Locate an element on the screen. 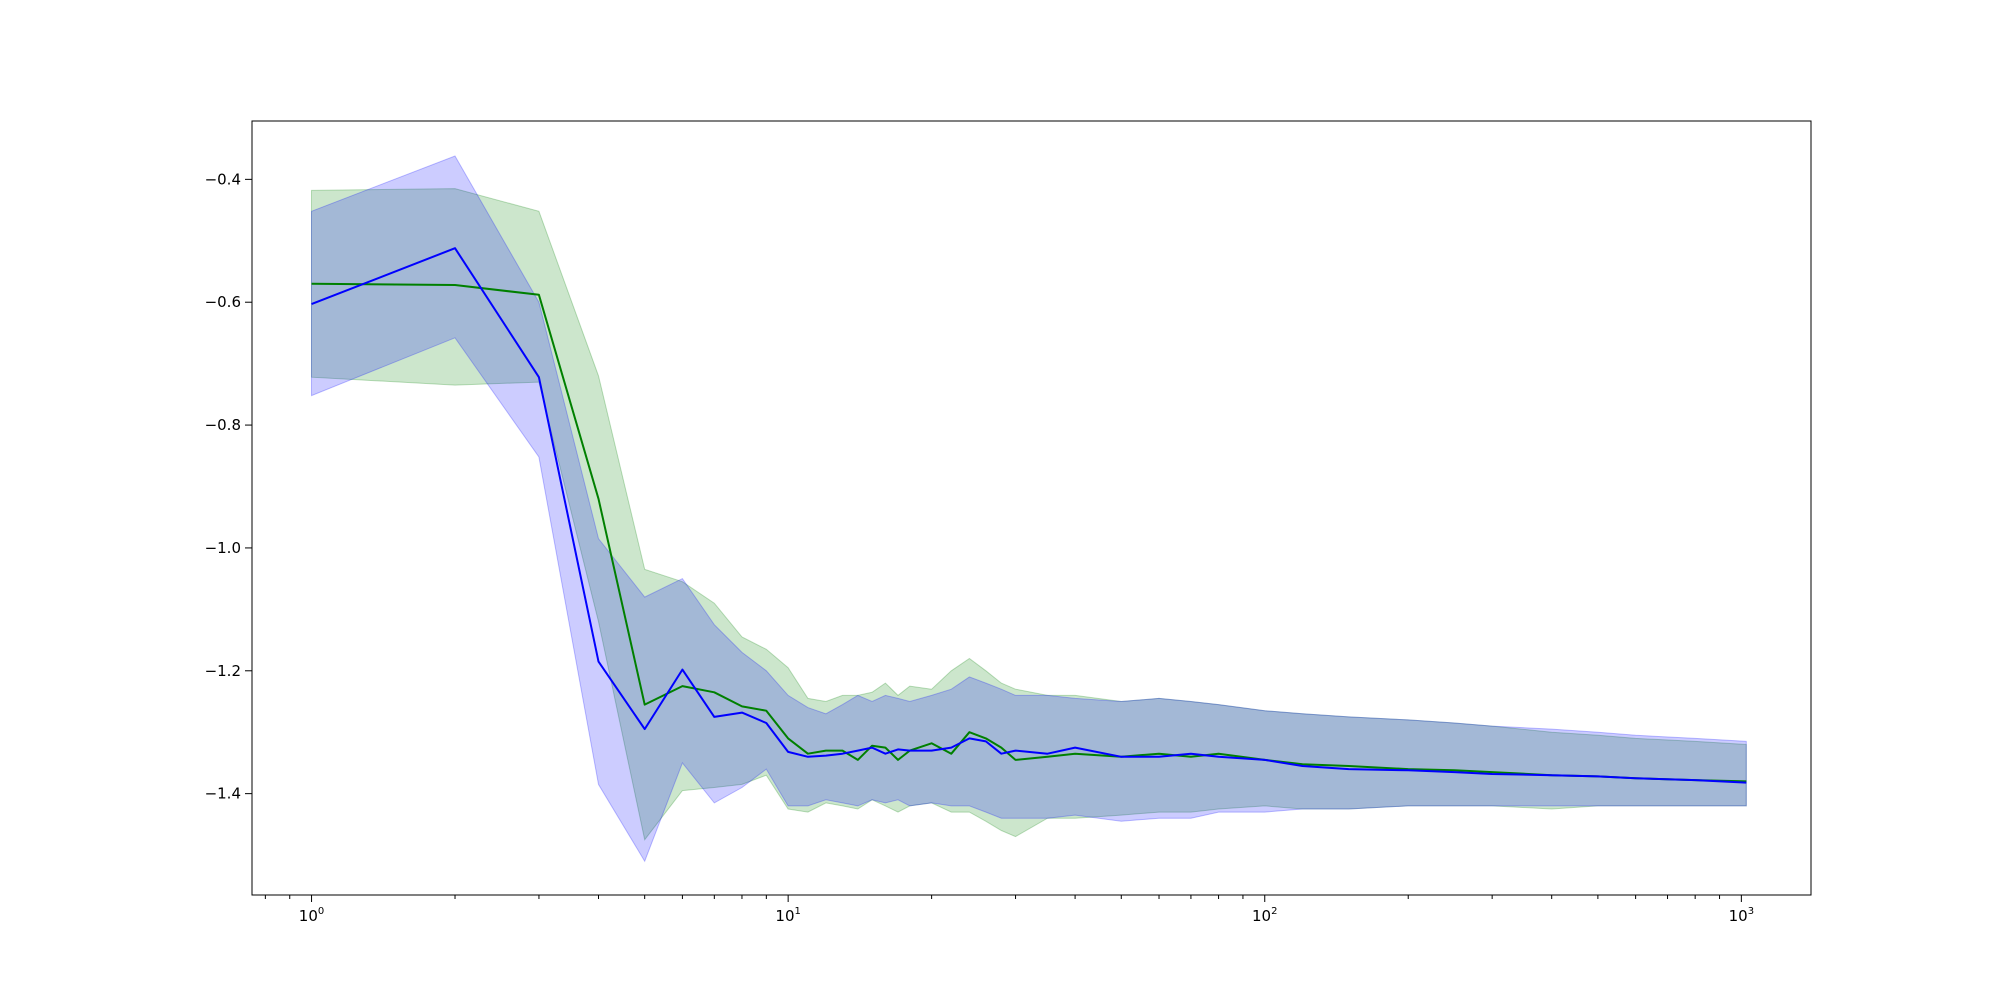 This screenshot has height=1000, width=2000. x-tick-label: 10² is located at coordinates (1264, 915).